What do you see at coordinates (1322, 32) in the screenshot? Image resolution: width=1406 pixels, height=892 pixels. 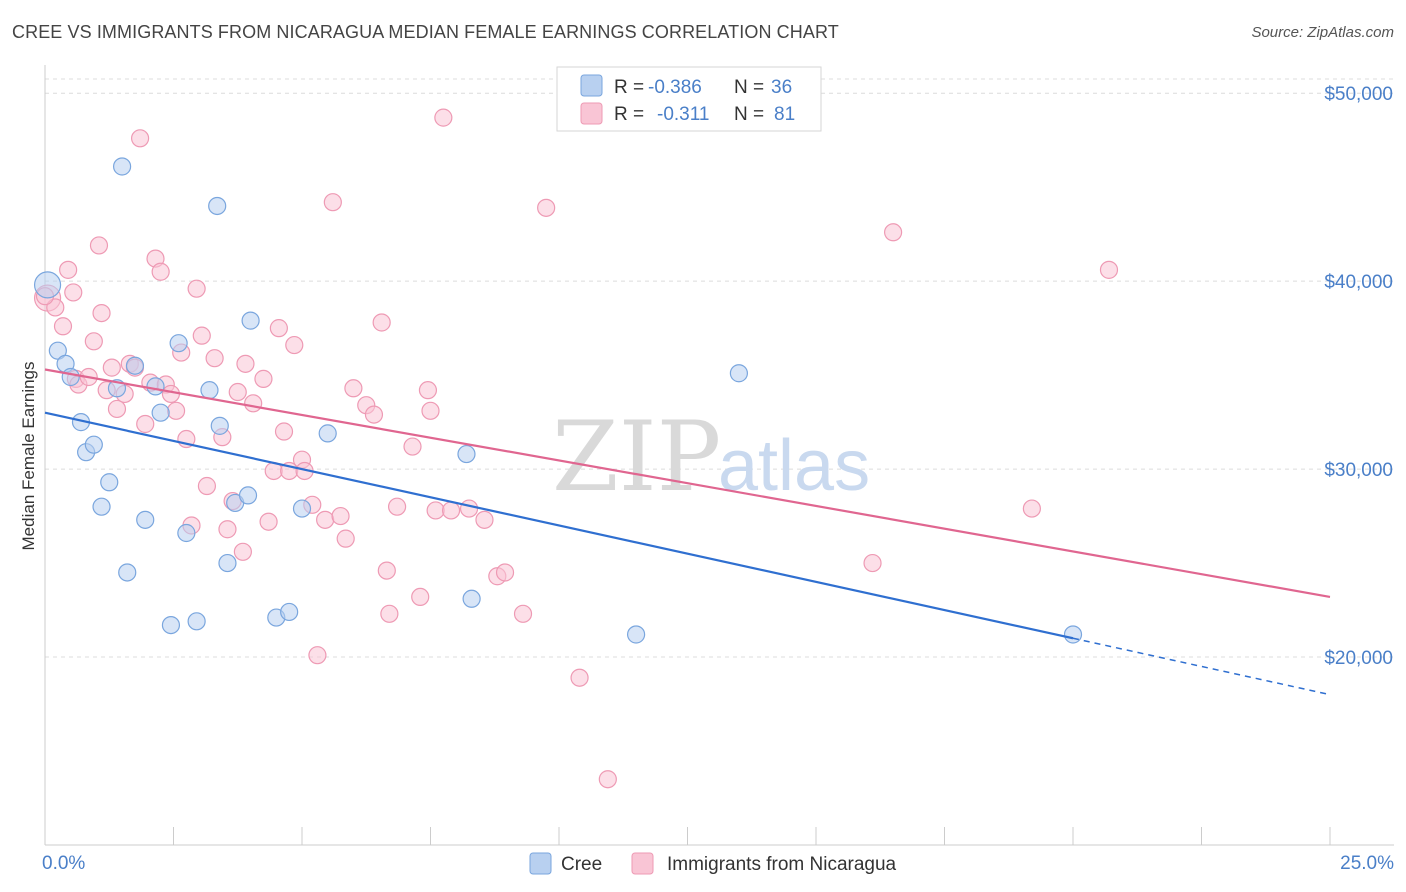 I see `source-label: Source: ZipAtlas.com` at bounding box center [1322, 32].